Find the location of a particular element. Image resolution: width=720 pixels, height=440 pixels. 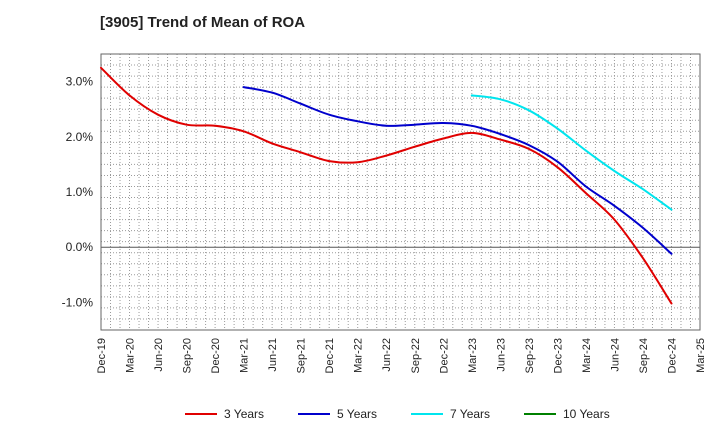

x-tick-label: Dec-21 is located at coordinates (330, 355).